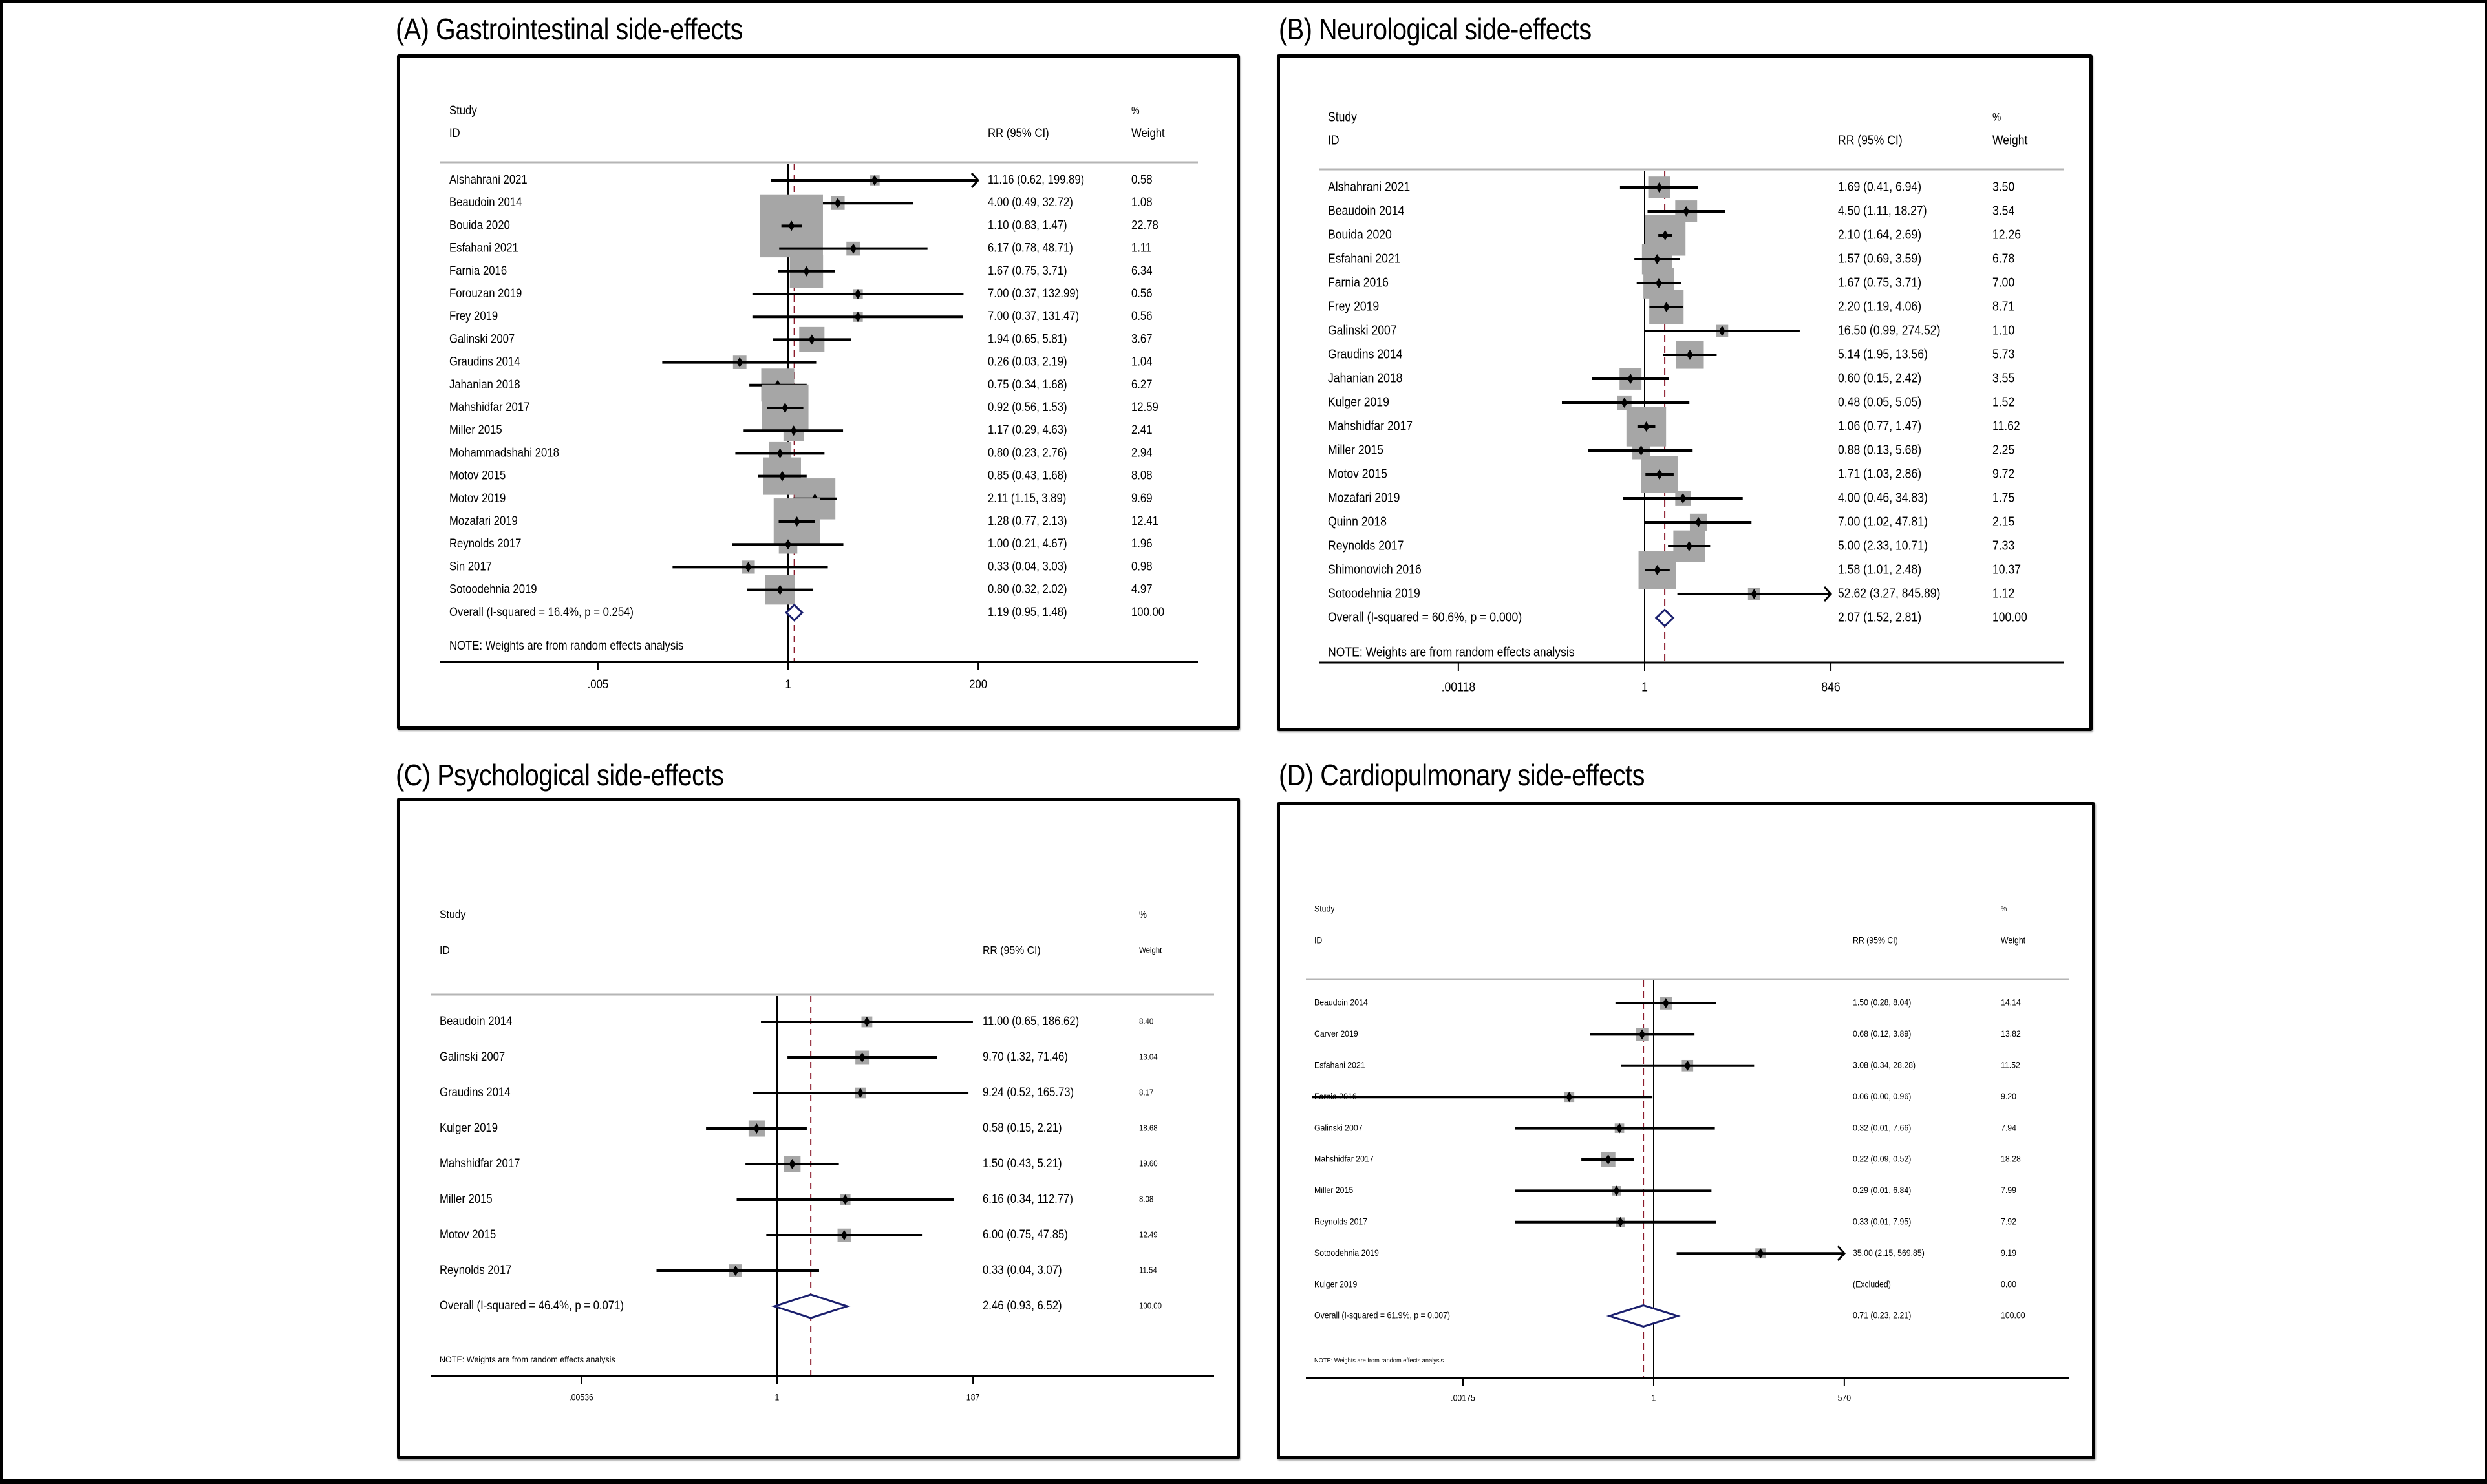 The image size is (2487, 1484). What do you see at coordinates (1883, 521) in the screenshot?
I see `study-rr-ci: 7.00 (1.02, 47.81)` at bounding box center [1883, 521].